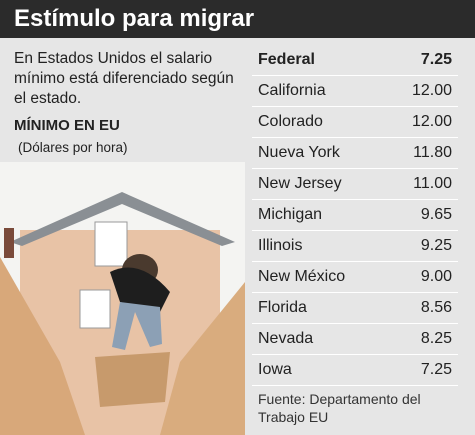 Image resolution: width=475 pixels, height=435 pixels. I want to click on table-row: Iowa 7.25, so click(355, 370).